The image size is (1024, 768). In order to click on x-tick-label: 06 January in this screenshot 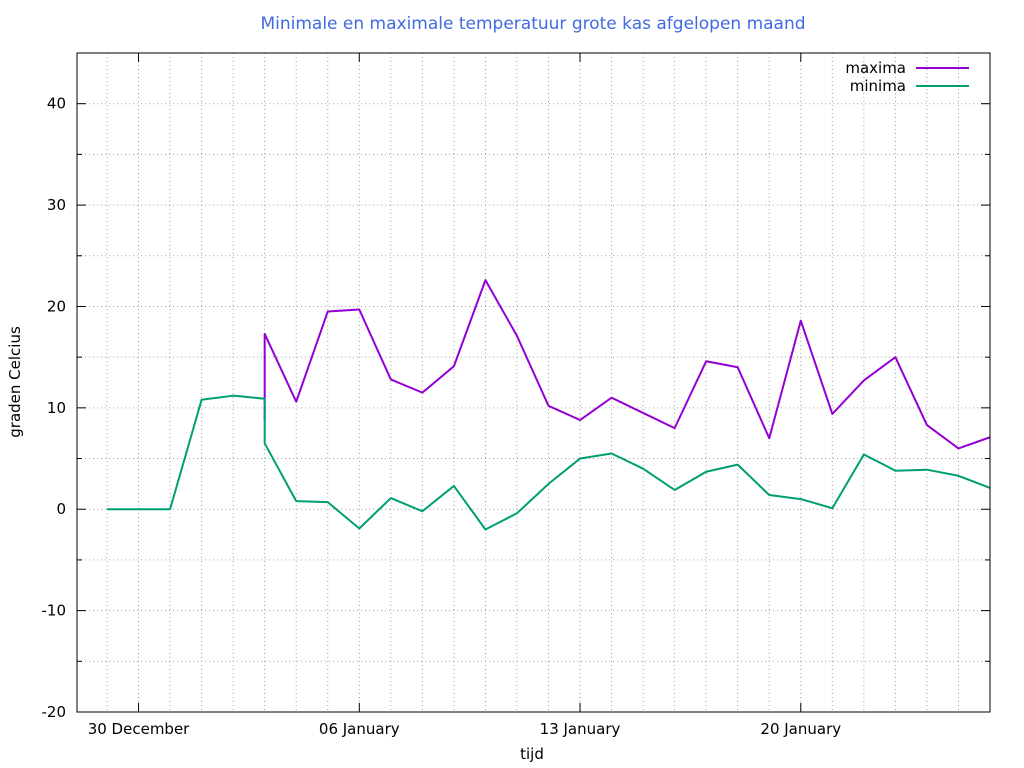, I will do `click(359, 729)`.